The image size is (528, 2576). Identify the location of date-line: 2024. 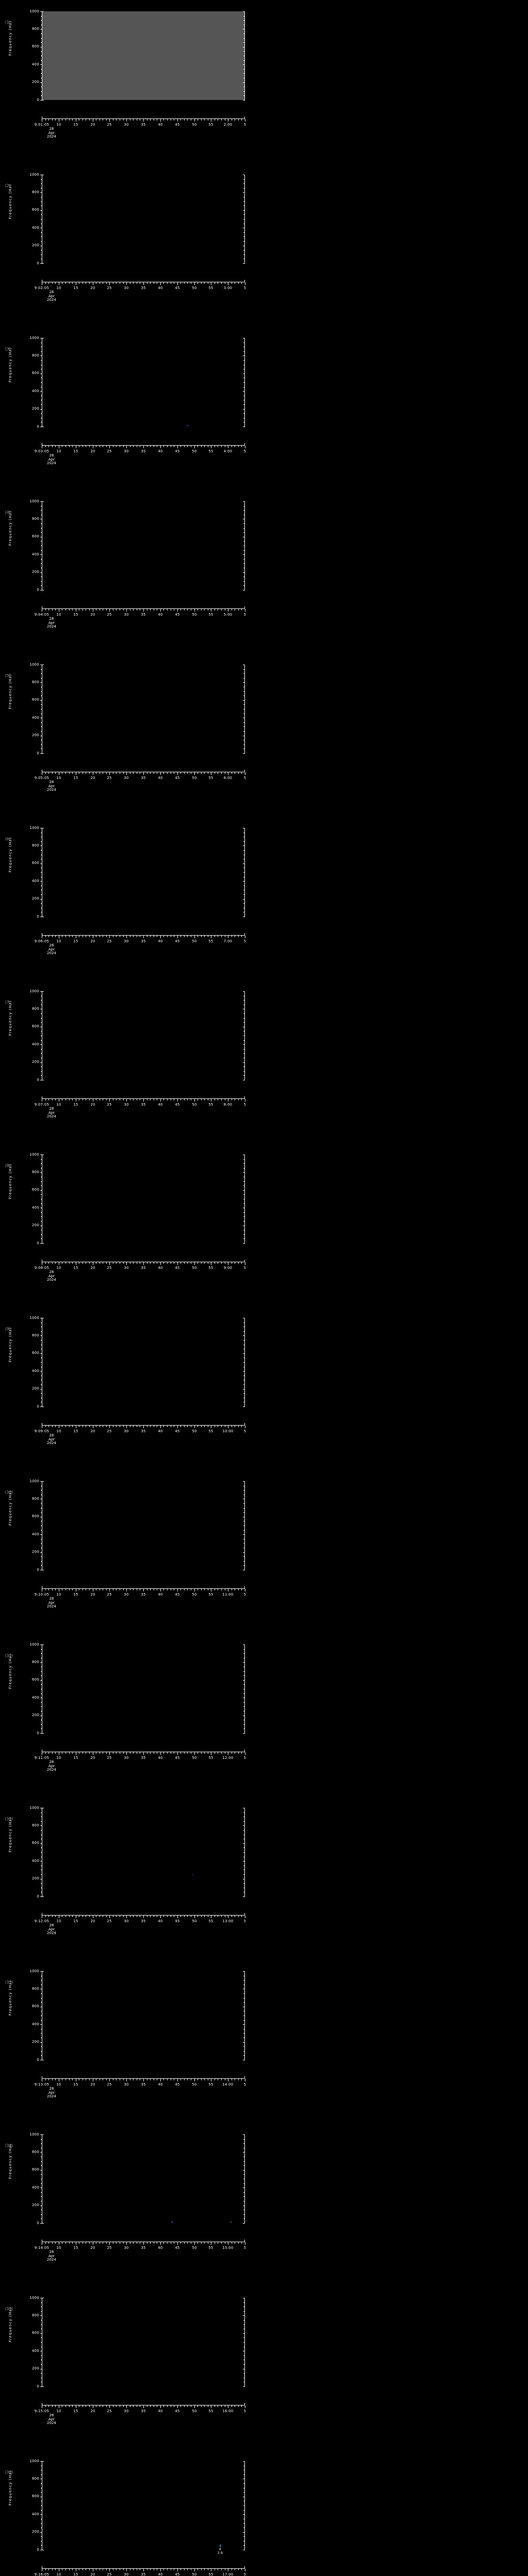
(51, 1770).